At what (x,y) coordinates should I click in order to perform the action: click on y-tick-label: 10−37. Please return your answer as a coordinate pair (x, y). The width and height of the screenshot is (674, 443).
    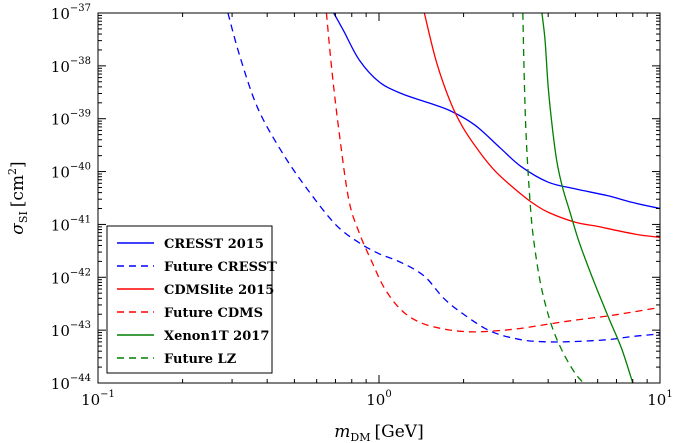
    Looking at the image, I should click on (71, 13).